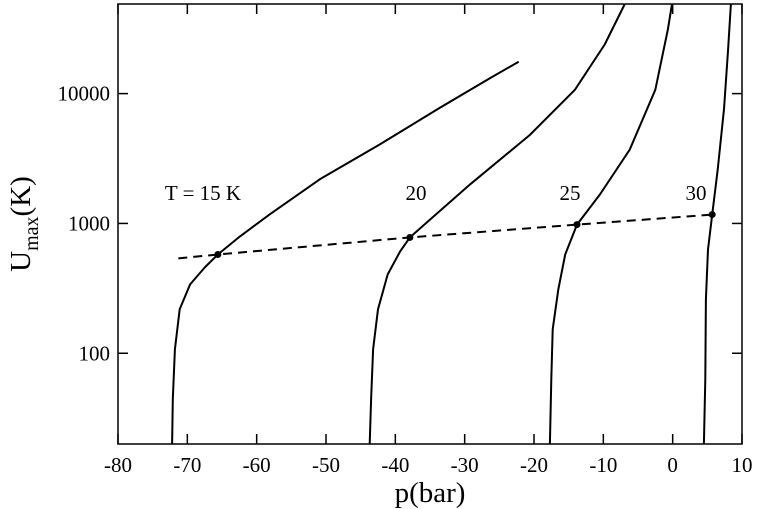 Image resolution: width=763 pixels, height=509 pixels. I want to click on x-tick-label: -40, so click(395, 465).